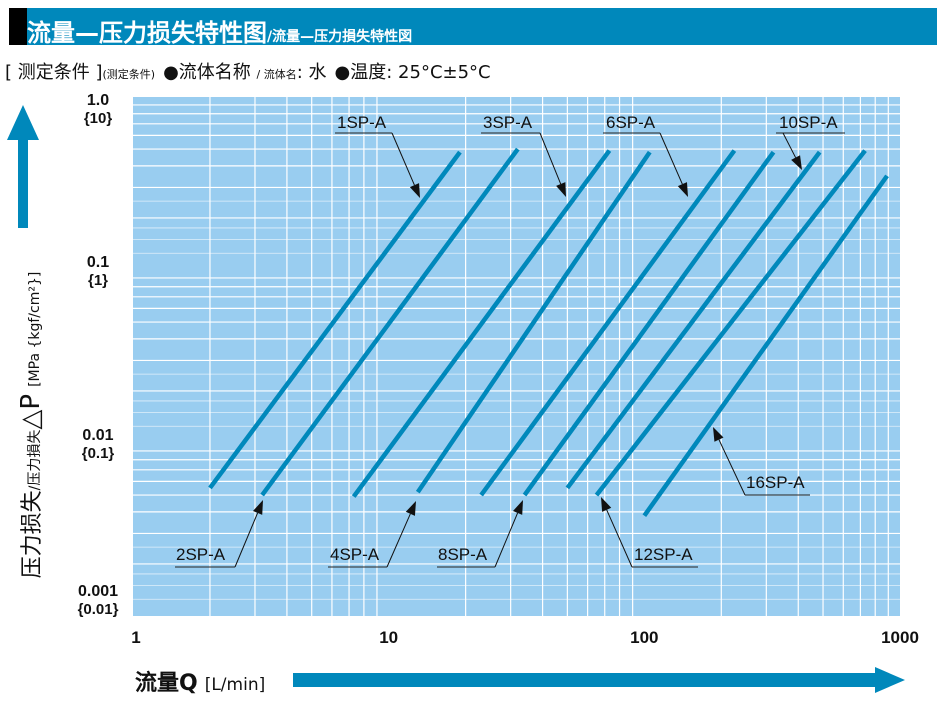 The width and height of the screenshot is (937, 711). Describe the element at coordinates (207, 72) in the screenshot. I see `fluid-label: ●流体名称` at that location.